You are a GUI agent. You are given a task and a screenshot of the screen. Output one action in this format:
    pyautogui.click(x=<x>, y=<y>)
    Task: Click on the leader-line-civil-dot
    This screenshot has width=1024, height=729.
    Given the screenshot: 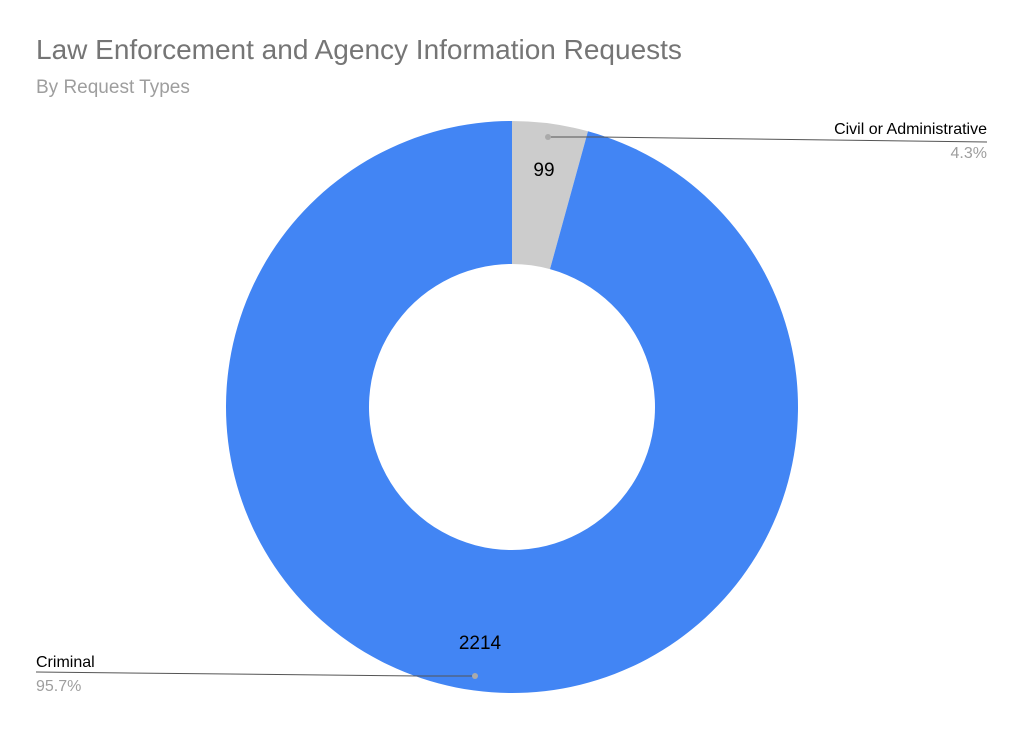 What is the action you would take?
    pyautogui.click(x=548, y=137)
    